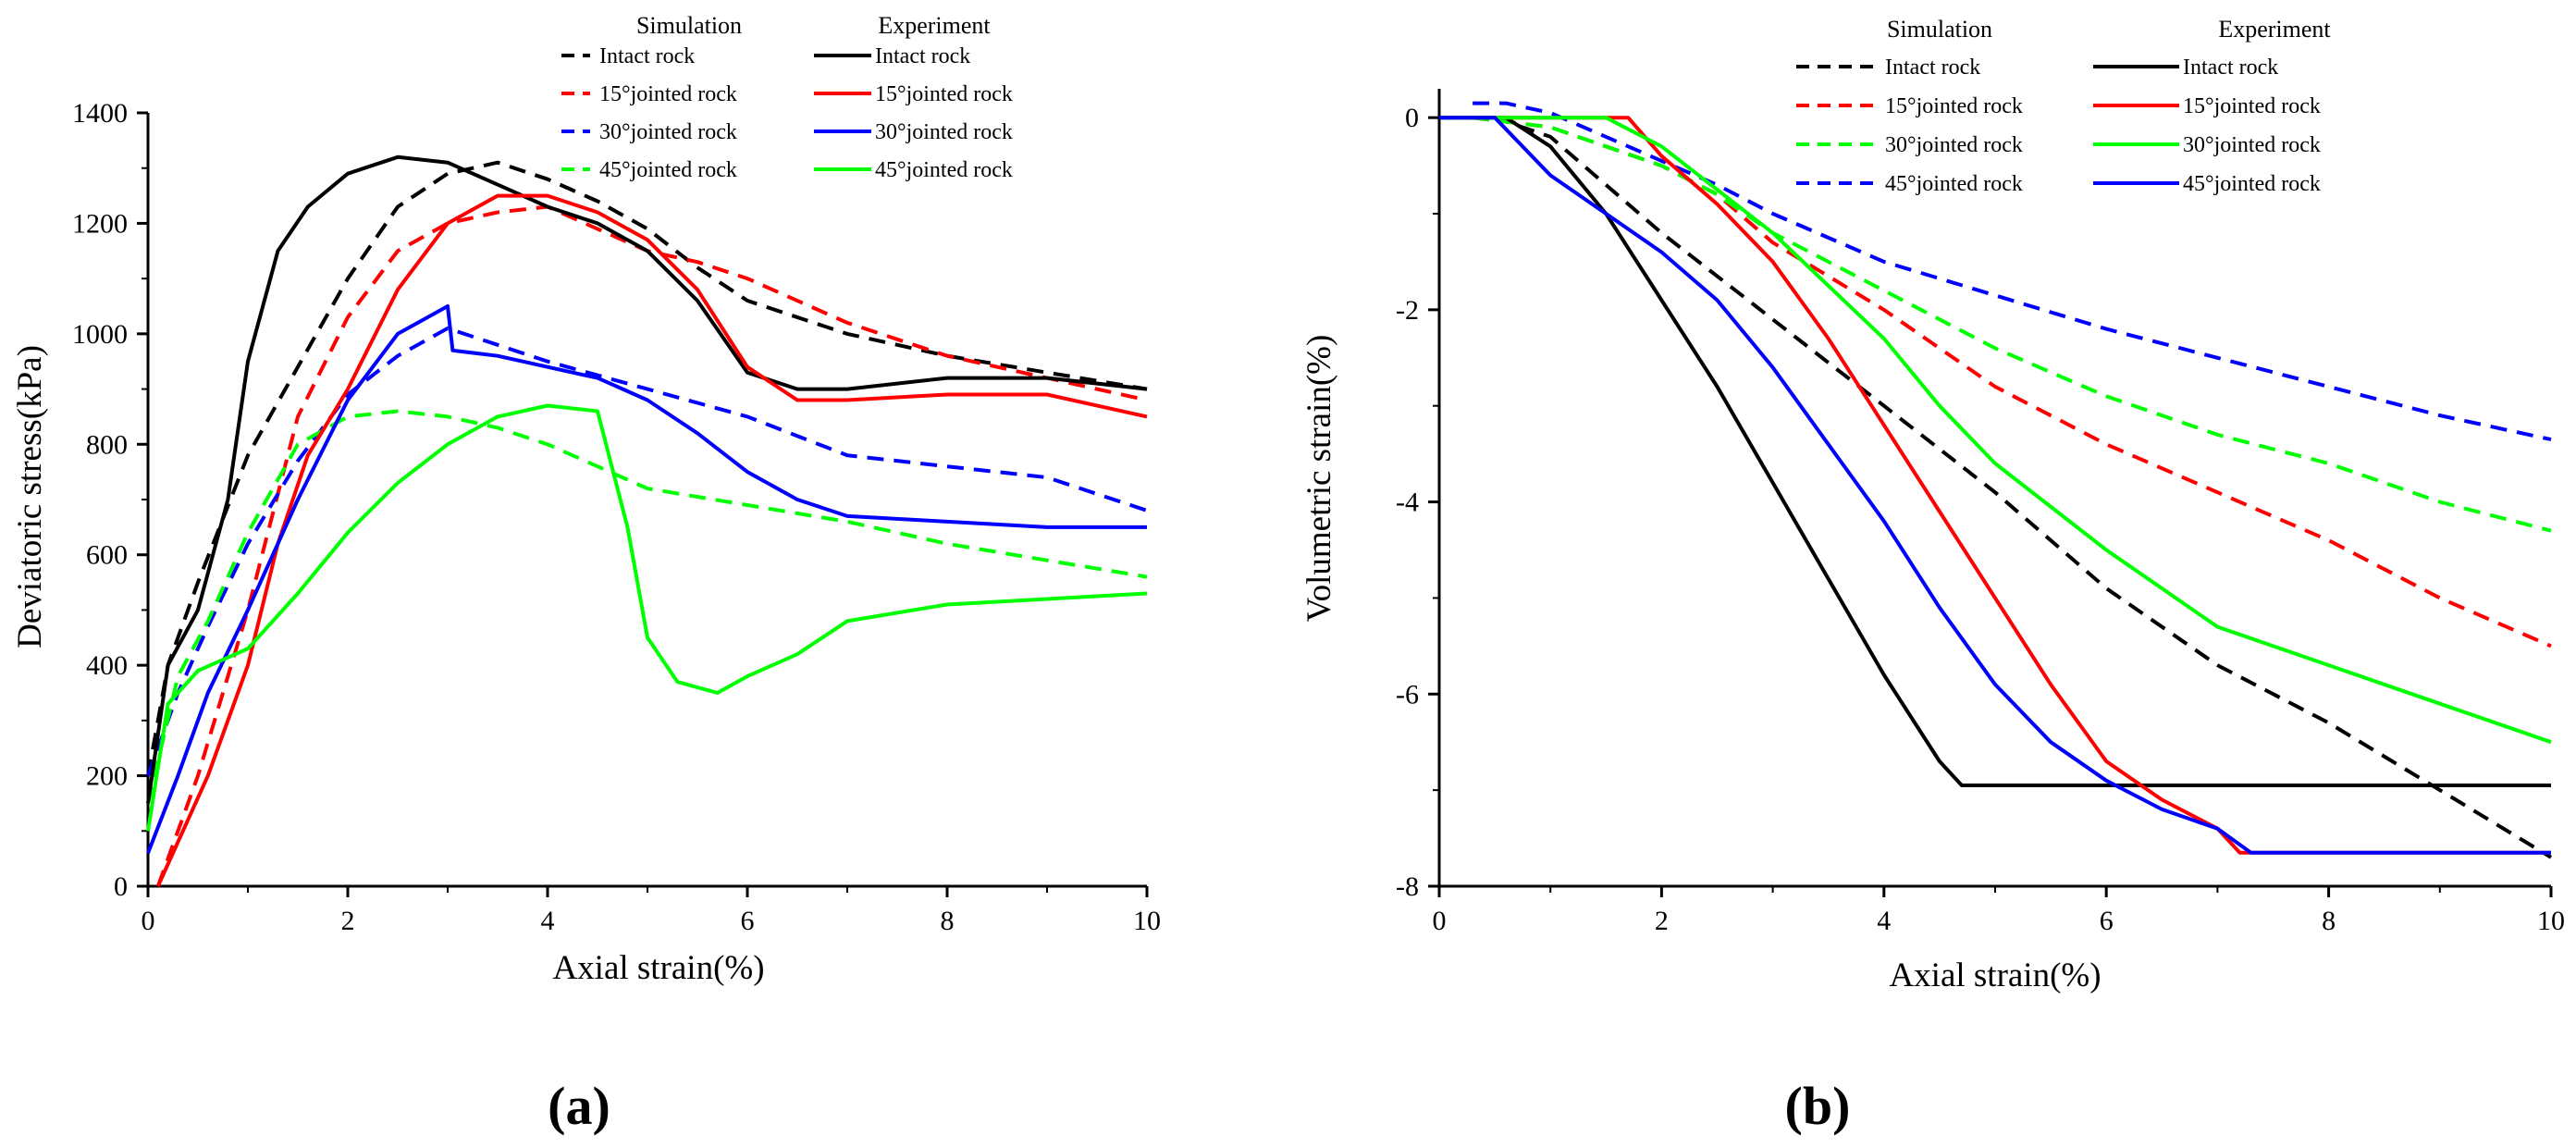 The width and height of the screenshot is (2576, 1148). What do you see at coordinates (1407, 503) in the screenshot?
I see `chart-b-y-tick-label: -4` at bounding box center [1407, 503].